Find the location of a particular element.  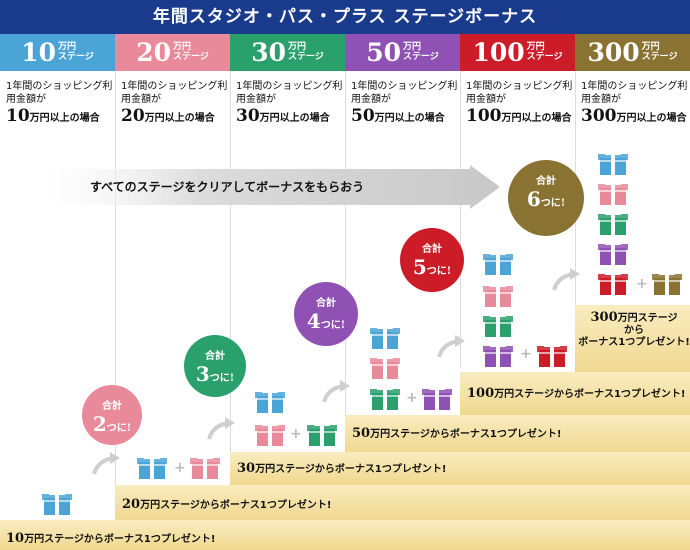

stage-condition-10: 1年間のショッピング利用金額が 10万円以上の場合 is located at coordinates (57, 102).